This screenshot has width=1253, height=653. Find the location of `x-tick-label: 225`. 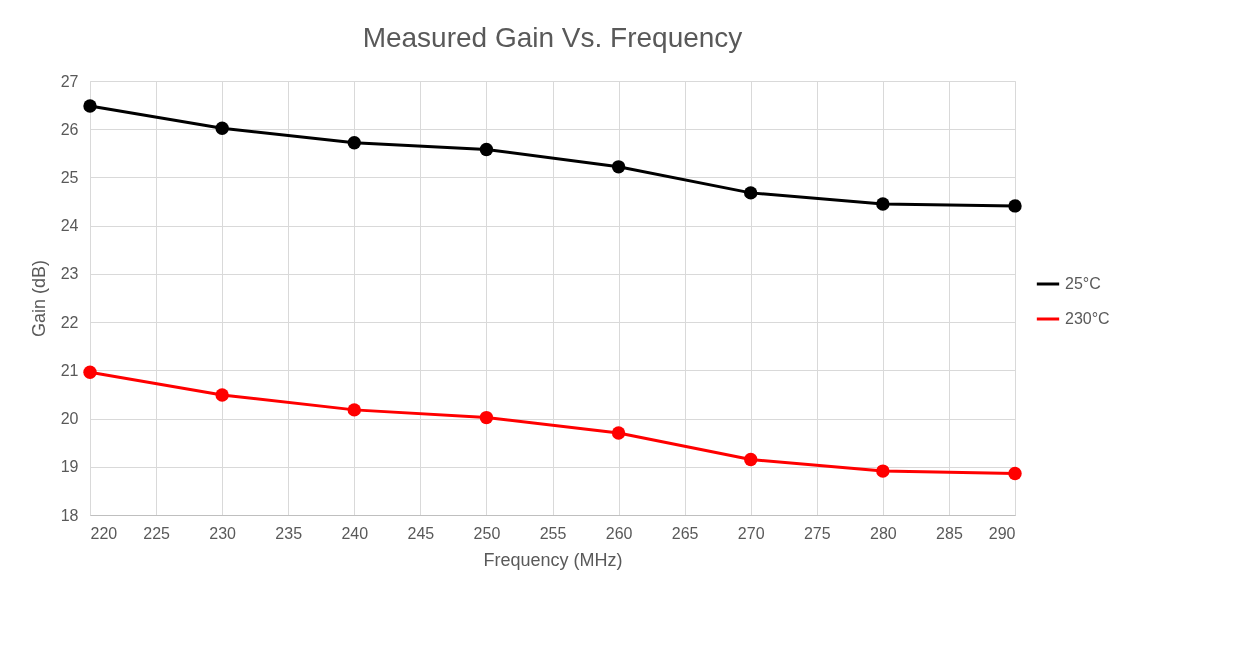

x-tick-label: 225 is located at coordinates (157, 533).